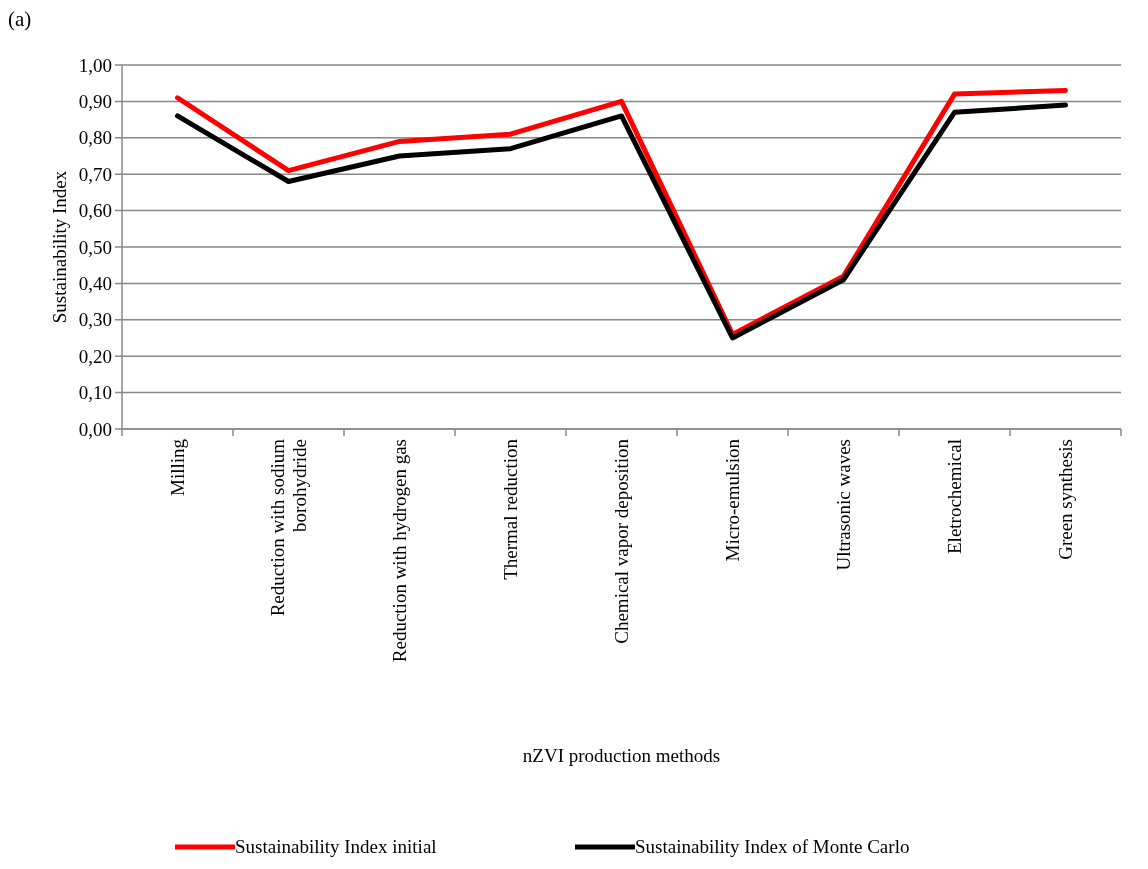  I want to click on y-tick-label: 0,50, so click(95, 247).